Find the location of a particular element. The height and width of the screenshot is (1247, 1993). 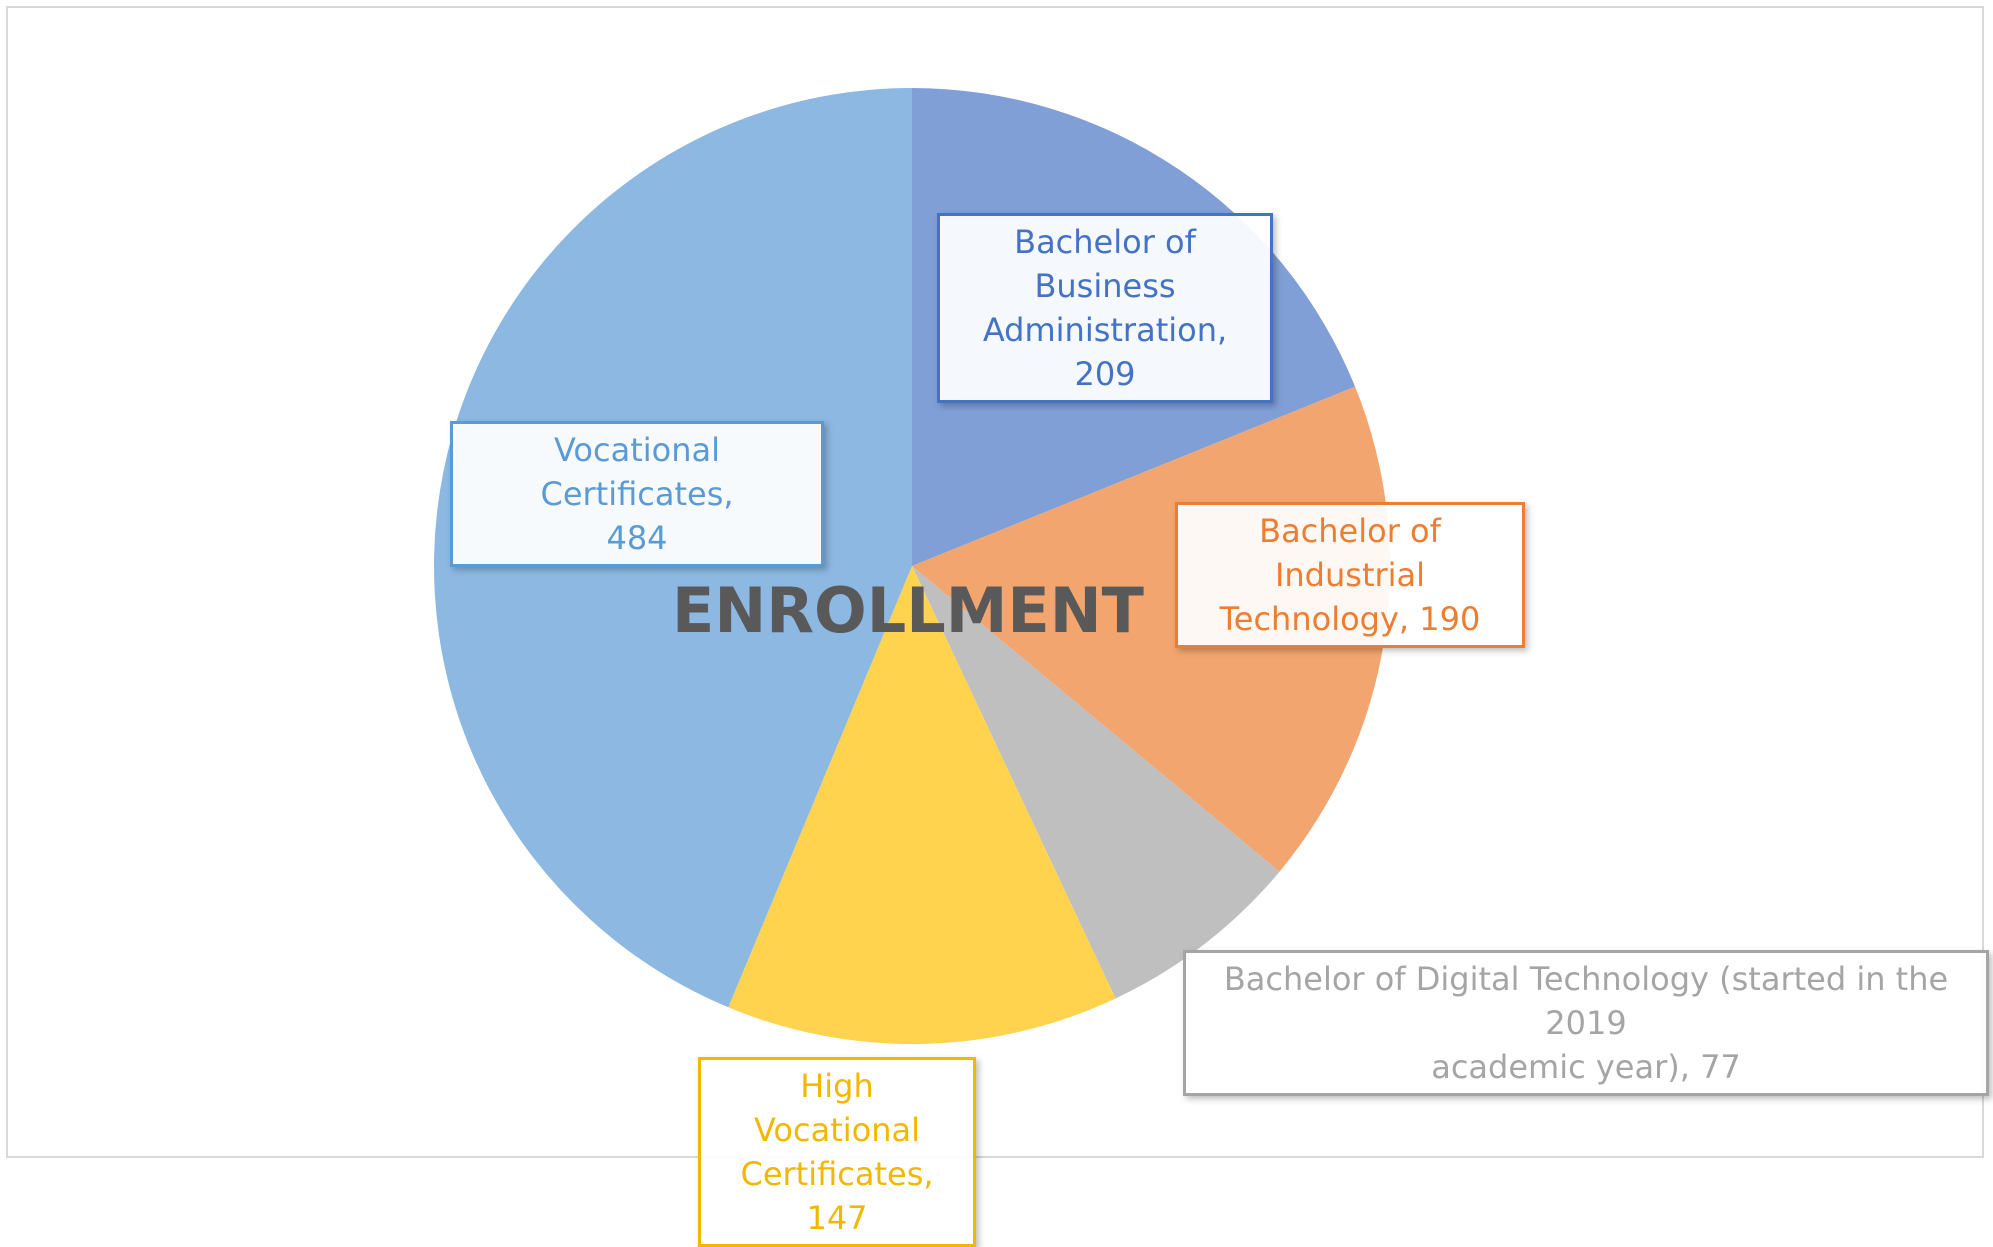

data-label-industrial-technology: Bachelor of Industrial Technology, 190 is located at coordinates (1350, 575).